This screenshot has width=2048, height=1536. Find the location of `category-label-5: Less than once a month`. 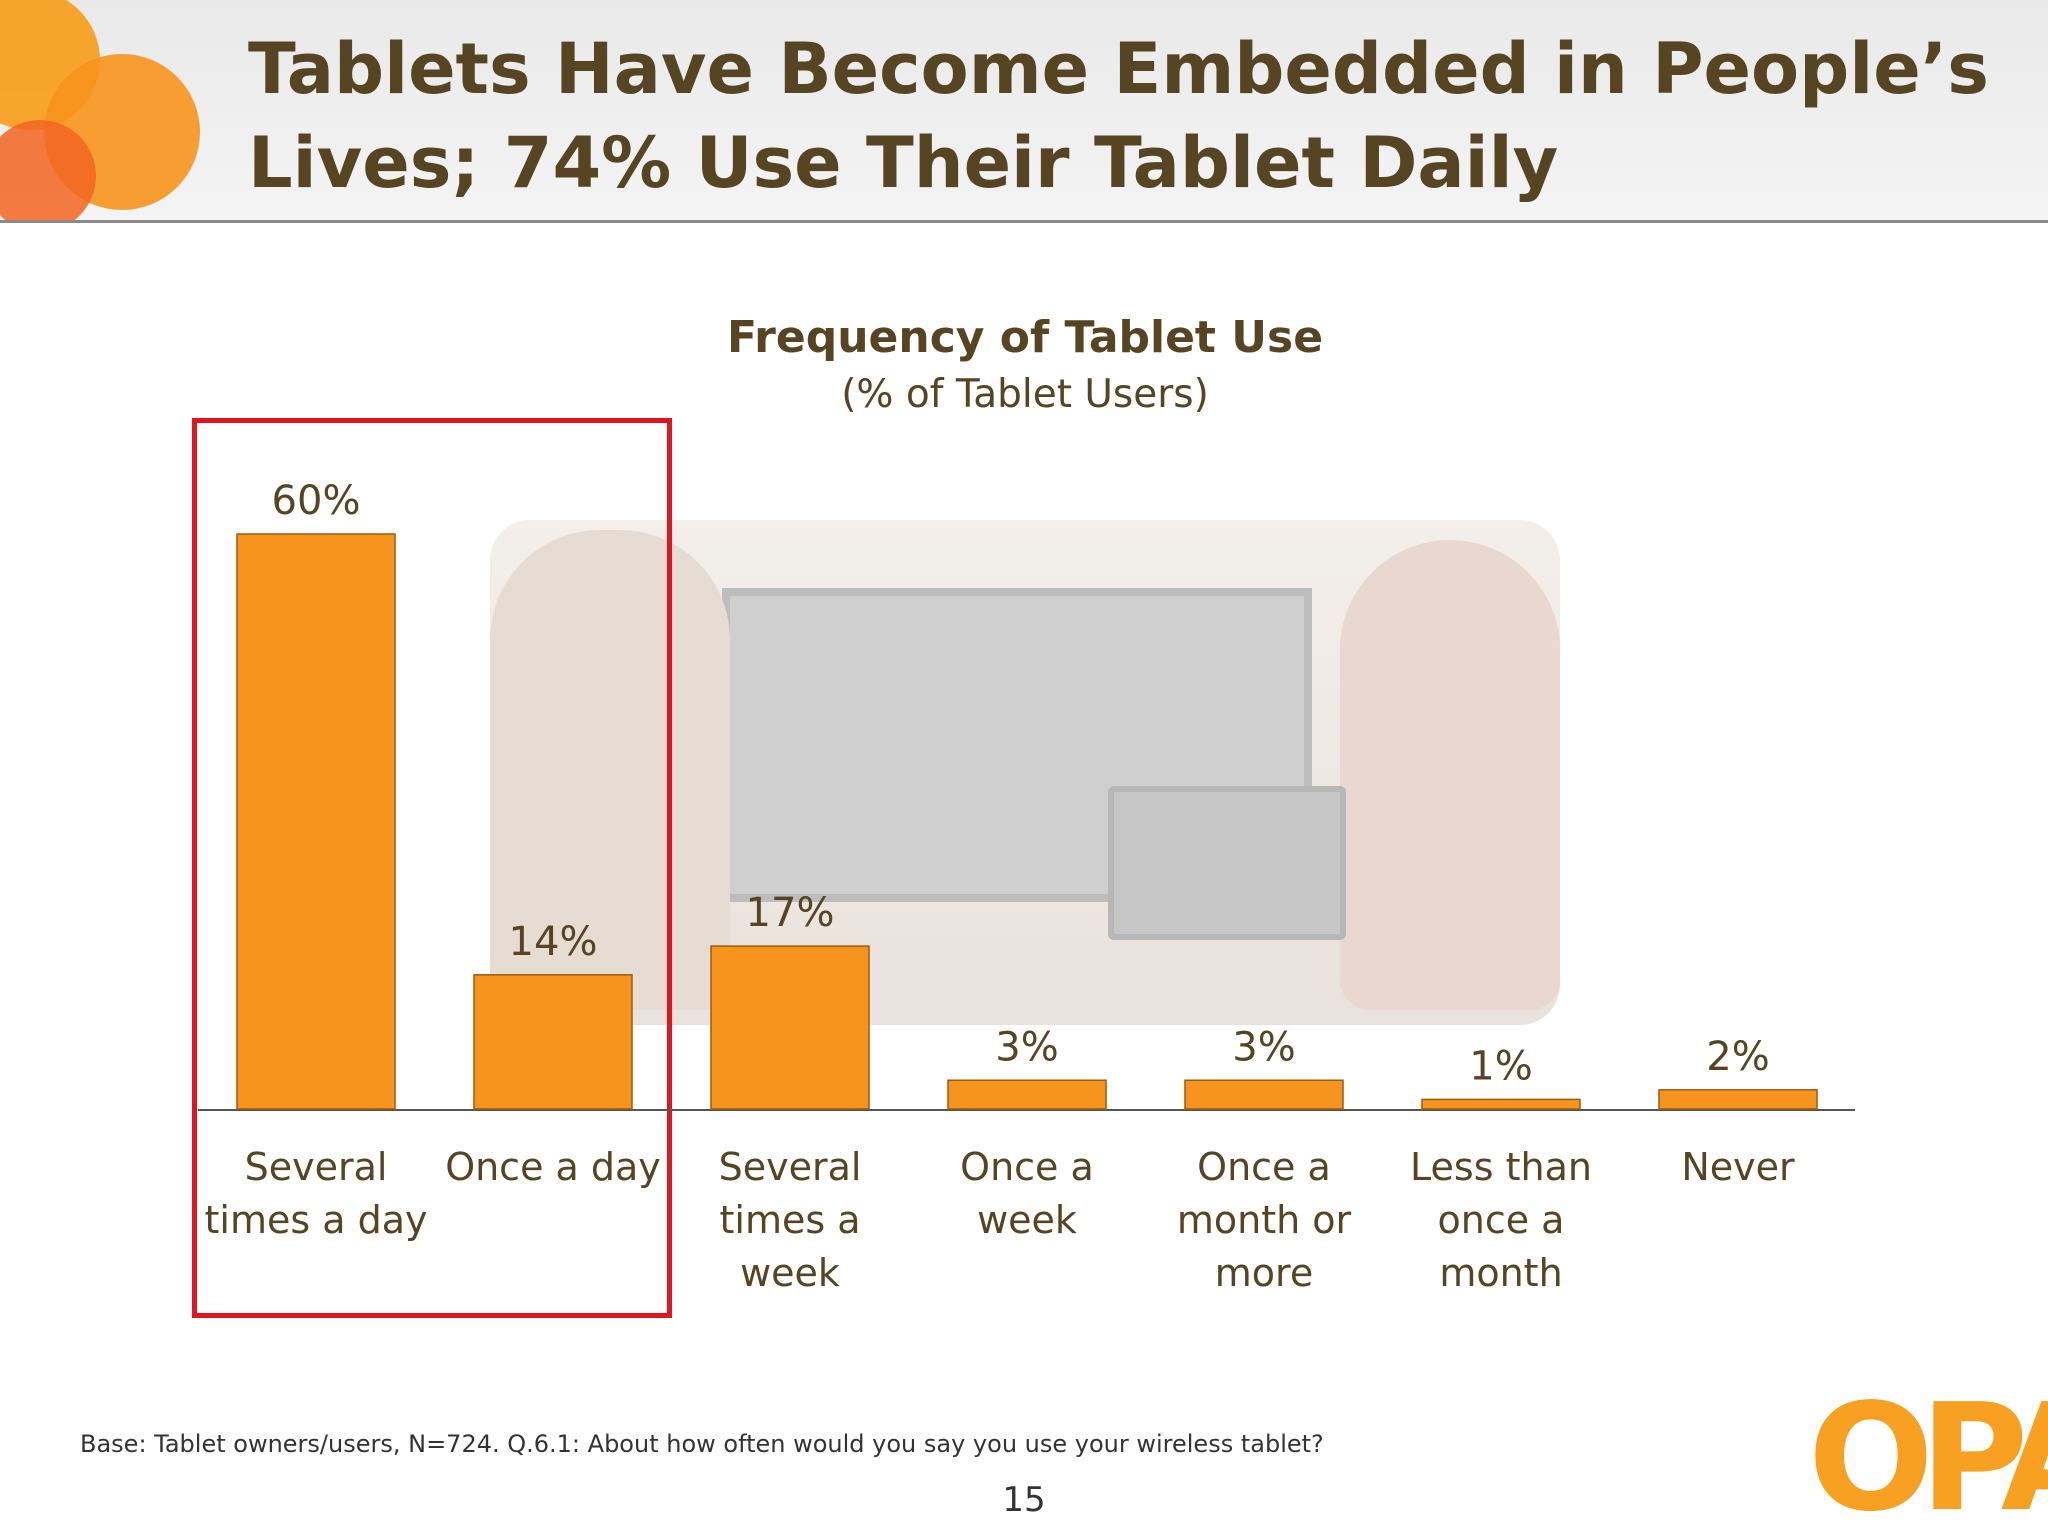

category-label-5: Less than once a month is located at coordinates (1501, 1220).